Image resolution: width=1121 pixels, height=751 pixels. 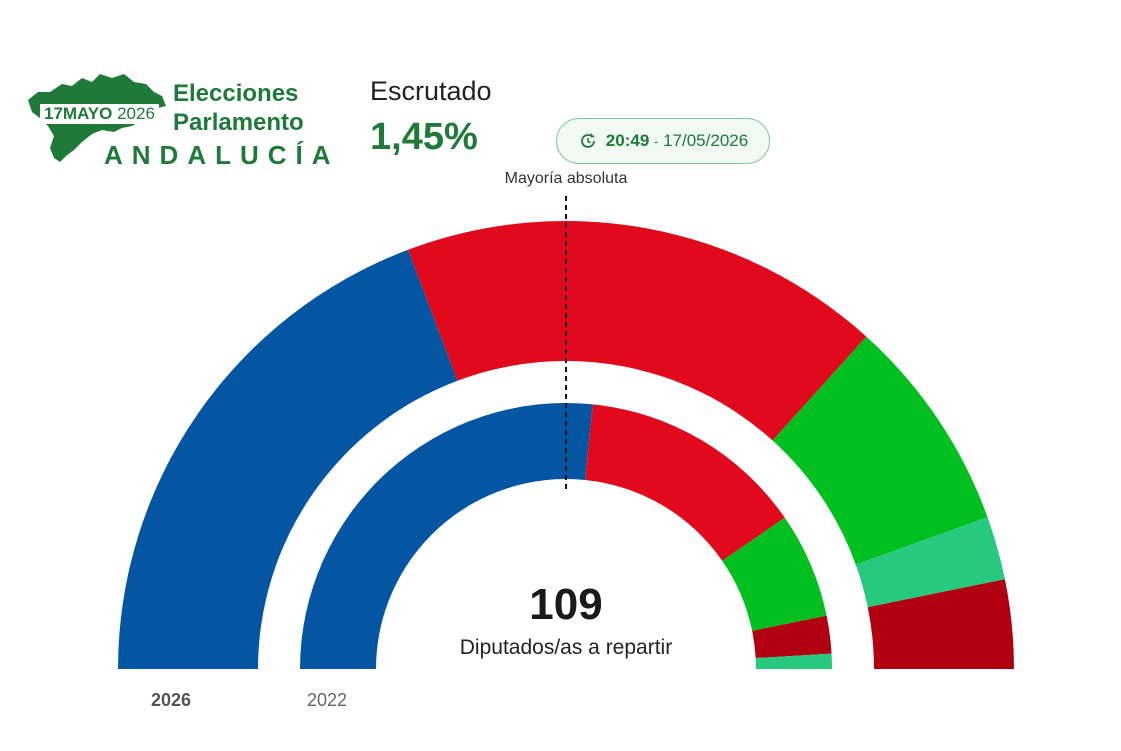 I want to click on logo-title-line1: Elecciones, so click(x=236, y=93).